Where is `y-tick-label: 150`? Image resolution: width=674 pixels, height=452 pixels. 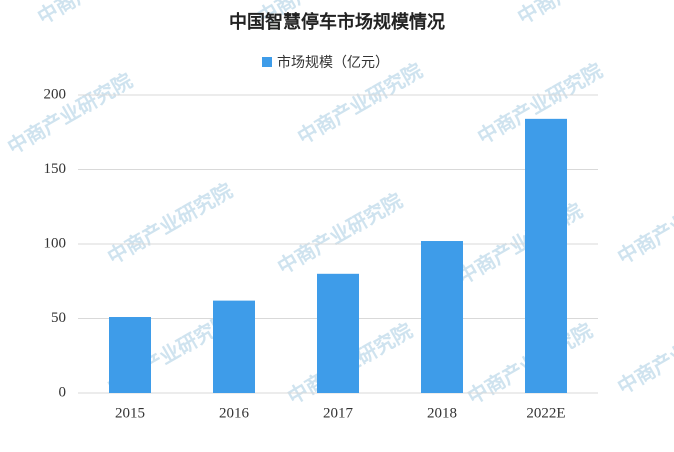 y-tick-label: 150 is located at coordinates (55, 169).